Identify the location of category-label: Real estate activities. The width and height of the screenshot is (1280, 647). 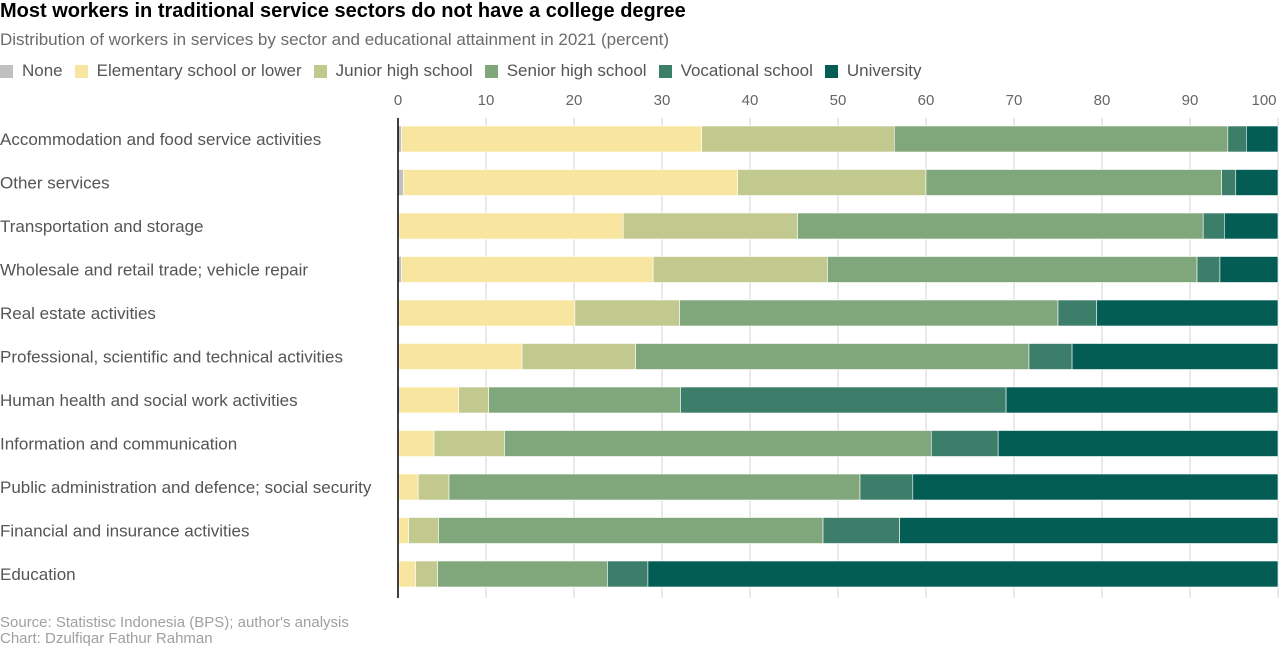
(78, 313).